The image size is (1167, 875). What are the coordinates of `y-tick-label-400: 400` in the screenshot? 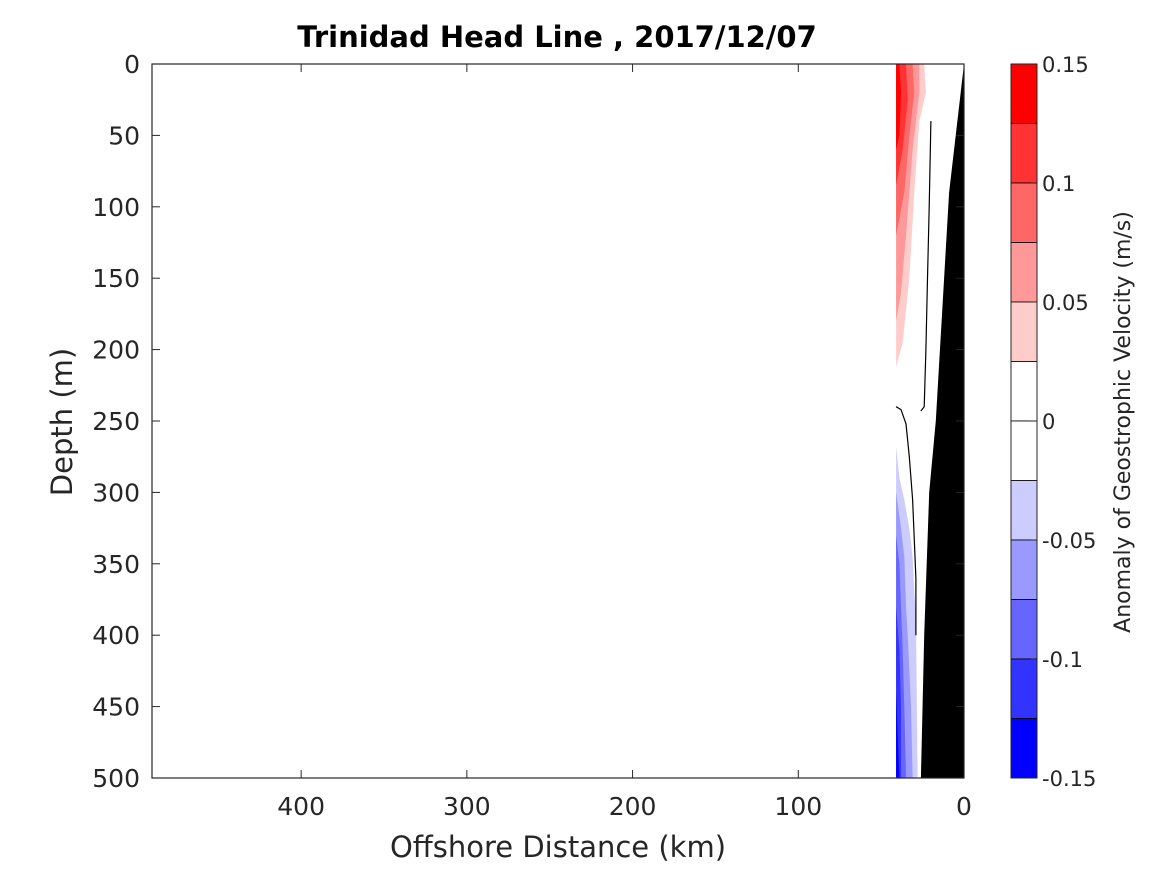 It's located at (116, 635).